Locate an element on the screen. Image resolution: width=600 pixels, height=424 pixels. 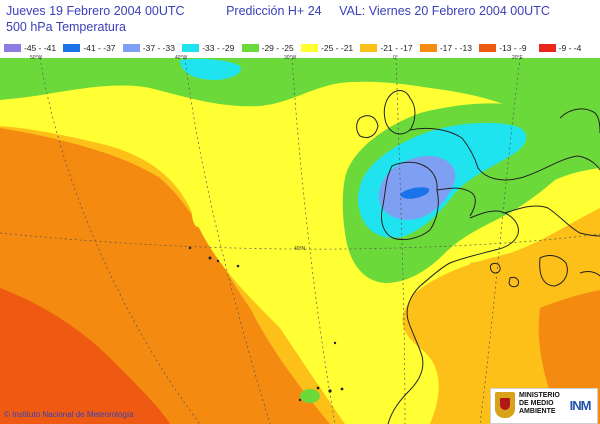
band-minus13-minus9 is located at coordinates (85, 356).